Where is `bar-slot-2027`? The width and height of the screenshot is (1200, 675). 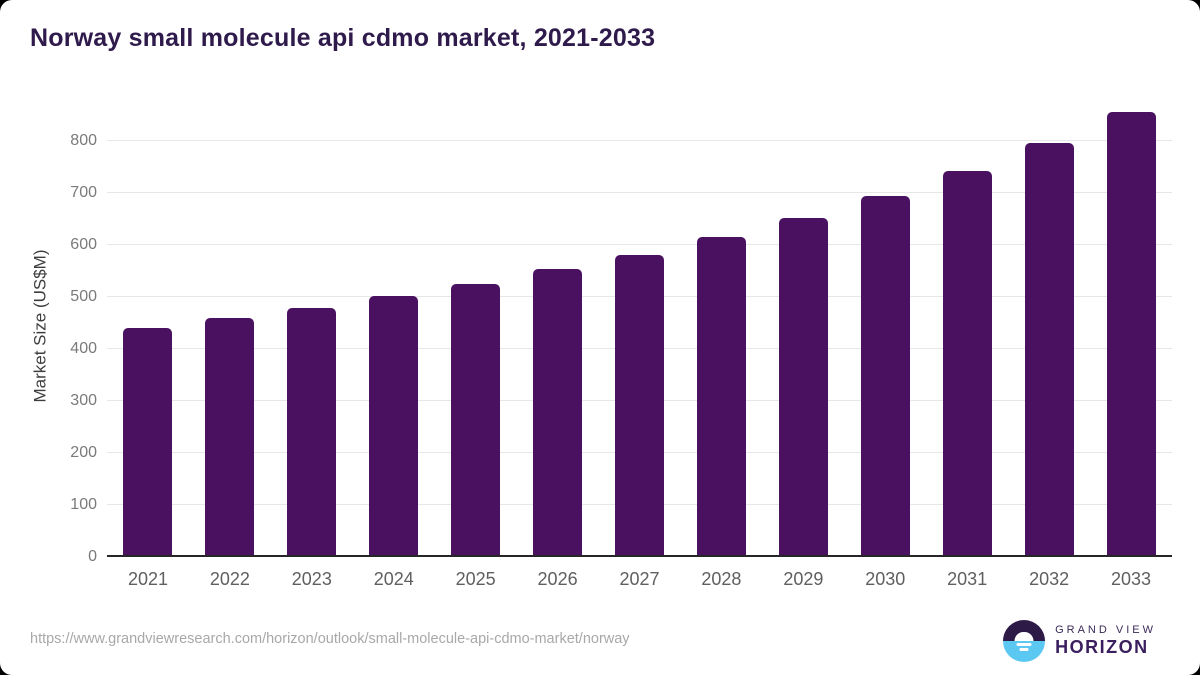
bar-slot-2027 is located at coordinates (640, 326).